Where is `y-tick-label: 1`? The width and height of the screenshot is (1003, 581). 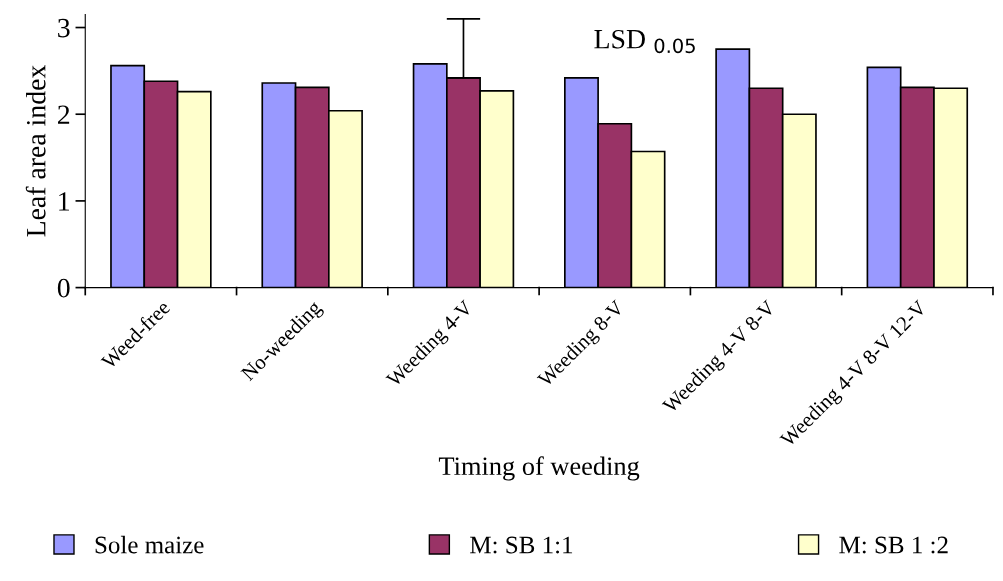
y-tick-label: 1 is located at coordinates (64, 201).